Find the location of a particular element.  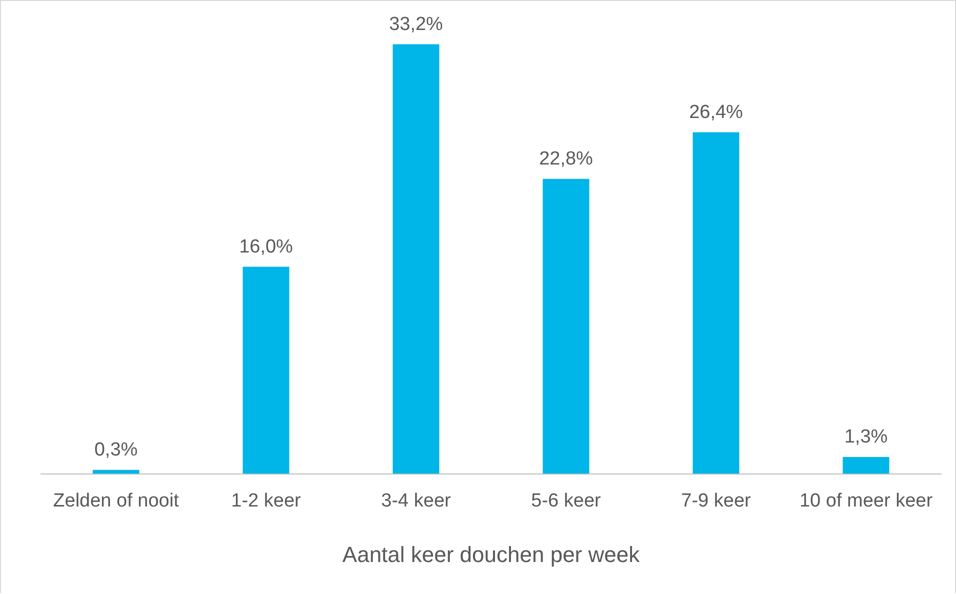

data-label: 22,8% is located at coordinates (566, 159).